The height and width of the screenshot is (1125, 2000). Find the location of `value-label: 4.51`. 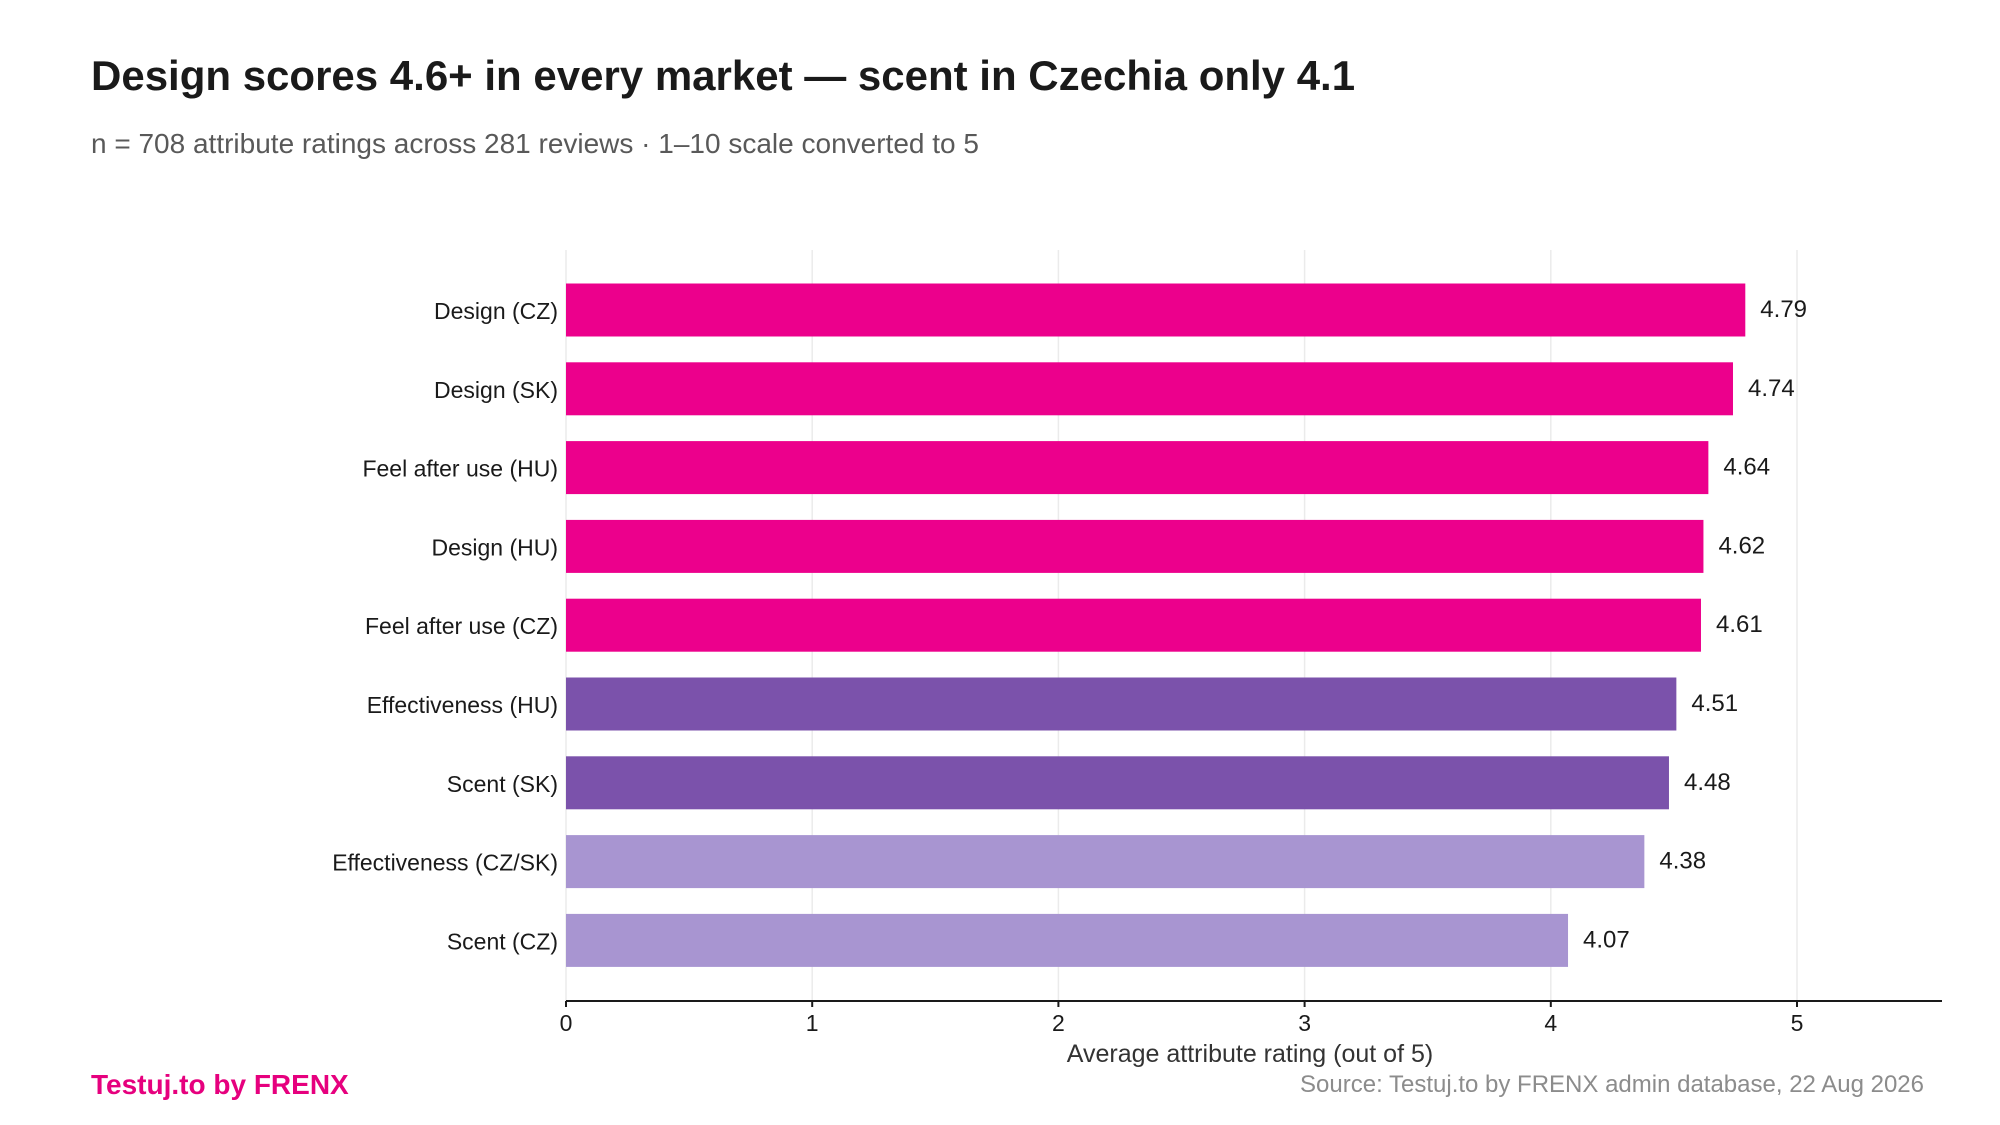

value-label: 4.51 is located at coordinates (1714, 703).